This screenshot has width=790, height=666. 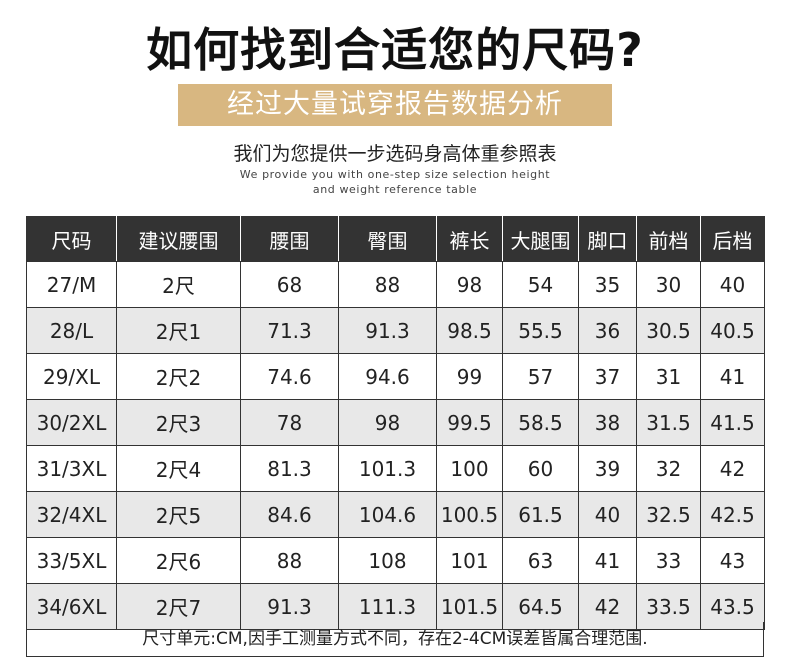 I want to click on table-row: 28/L 2尺1 71.3 91.3 98.5 55.5 36 30.5 40.5, so click(x=395, y=330).